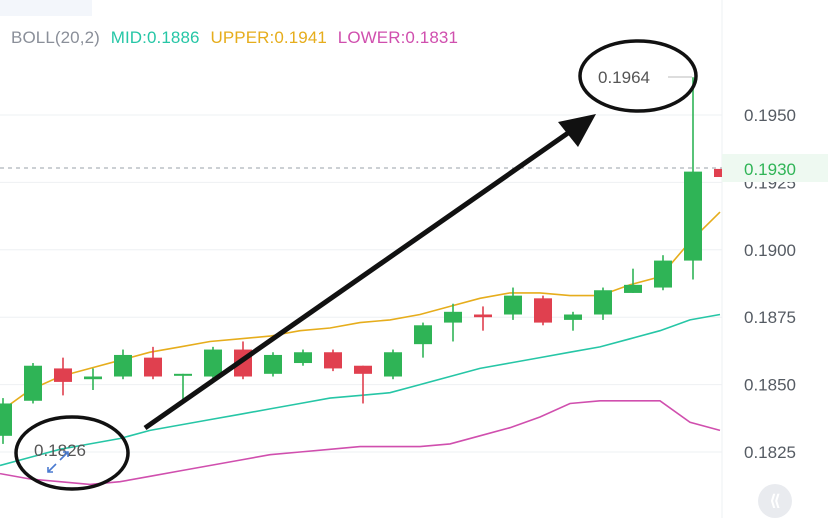  Describe the element at coordinates (577, 130) in the screenshot. I see `trend-arrow-head` at that location.